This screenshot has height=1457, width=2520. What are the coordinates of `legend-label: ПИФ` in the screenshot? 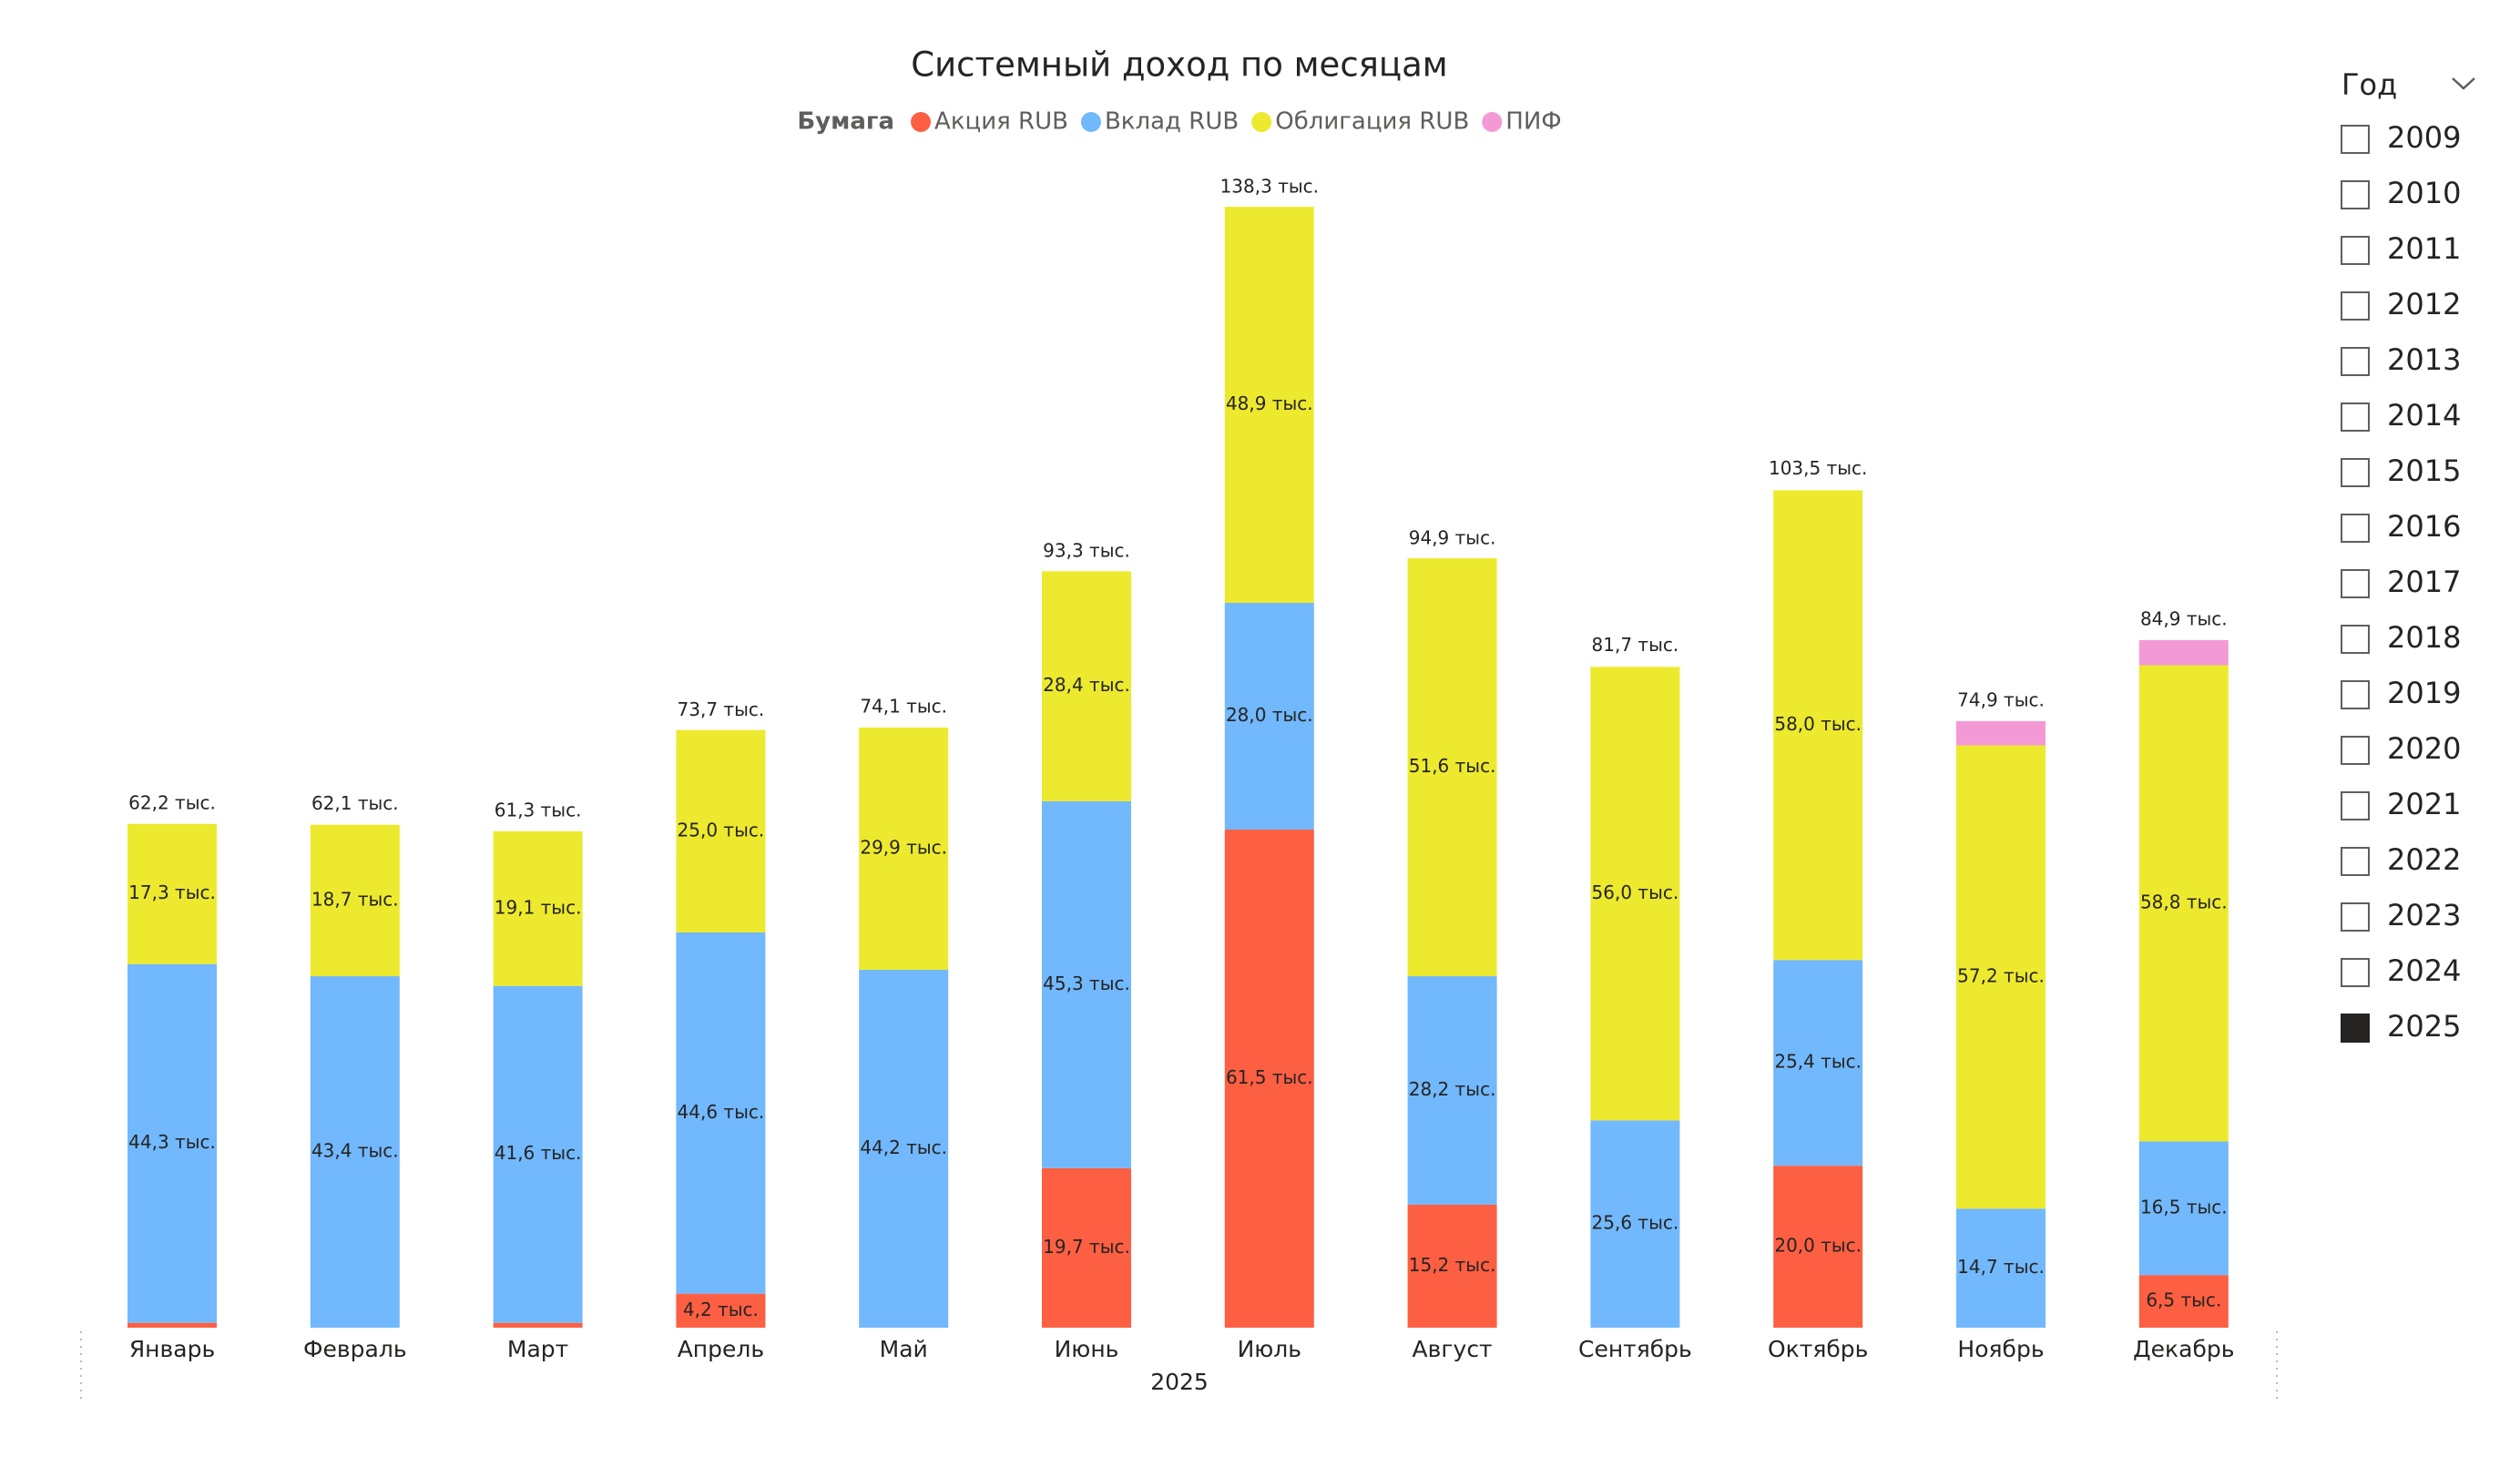 It's located at (1533, 122).